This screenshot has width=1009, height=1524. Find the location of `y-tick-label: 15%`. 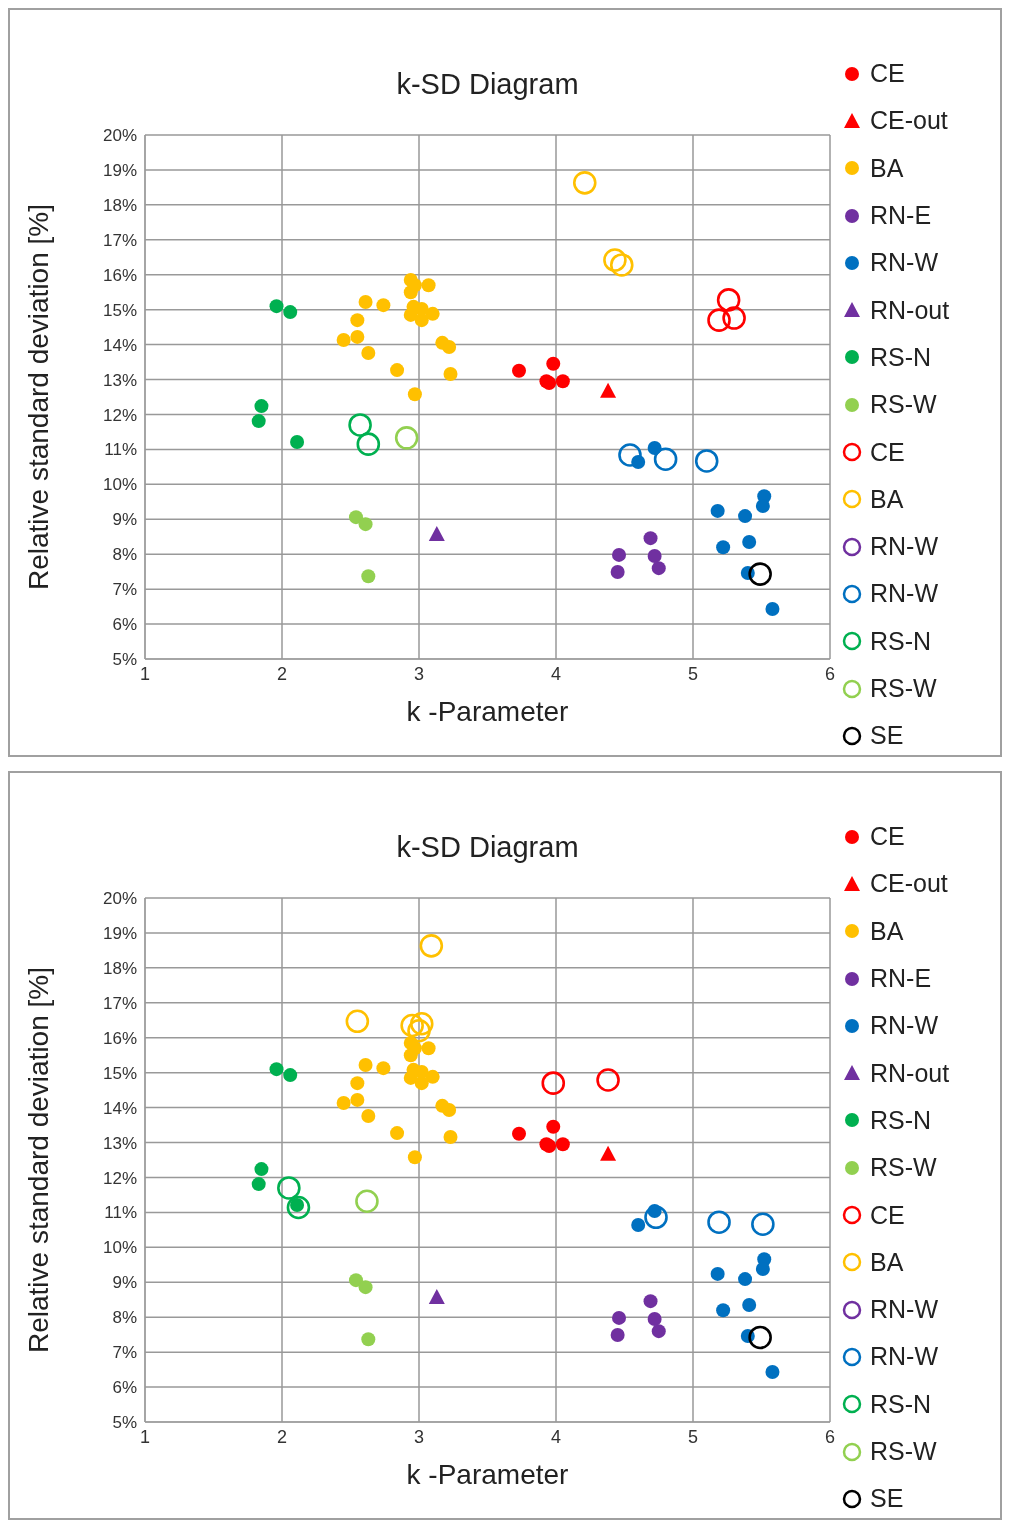

y-tick-label: 15% is located at coordinates (119, 310).